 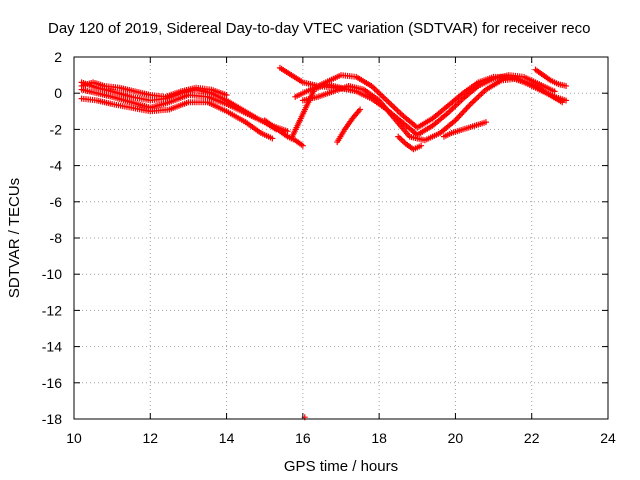 What do you see at coordinates (532, 438) in the screenshot?
I see `x-tick-label: 22` at bounding box center [532, 438].